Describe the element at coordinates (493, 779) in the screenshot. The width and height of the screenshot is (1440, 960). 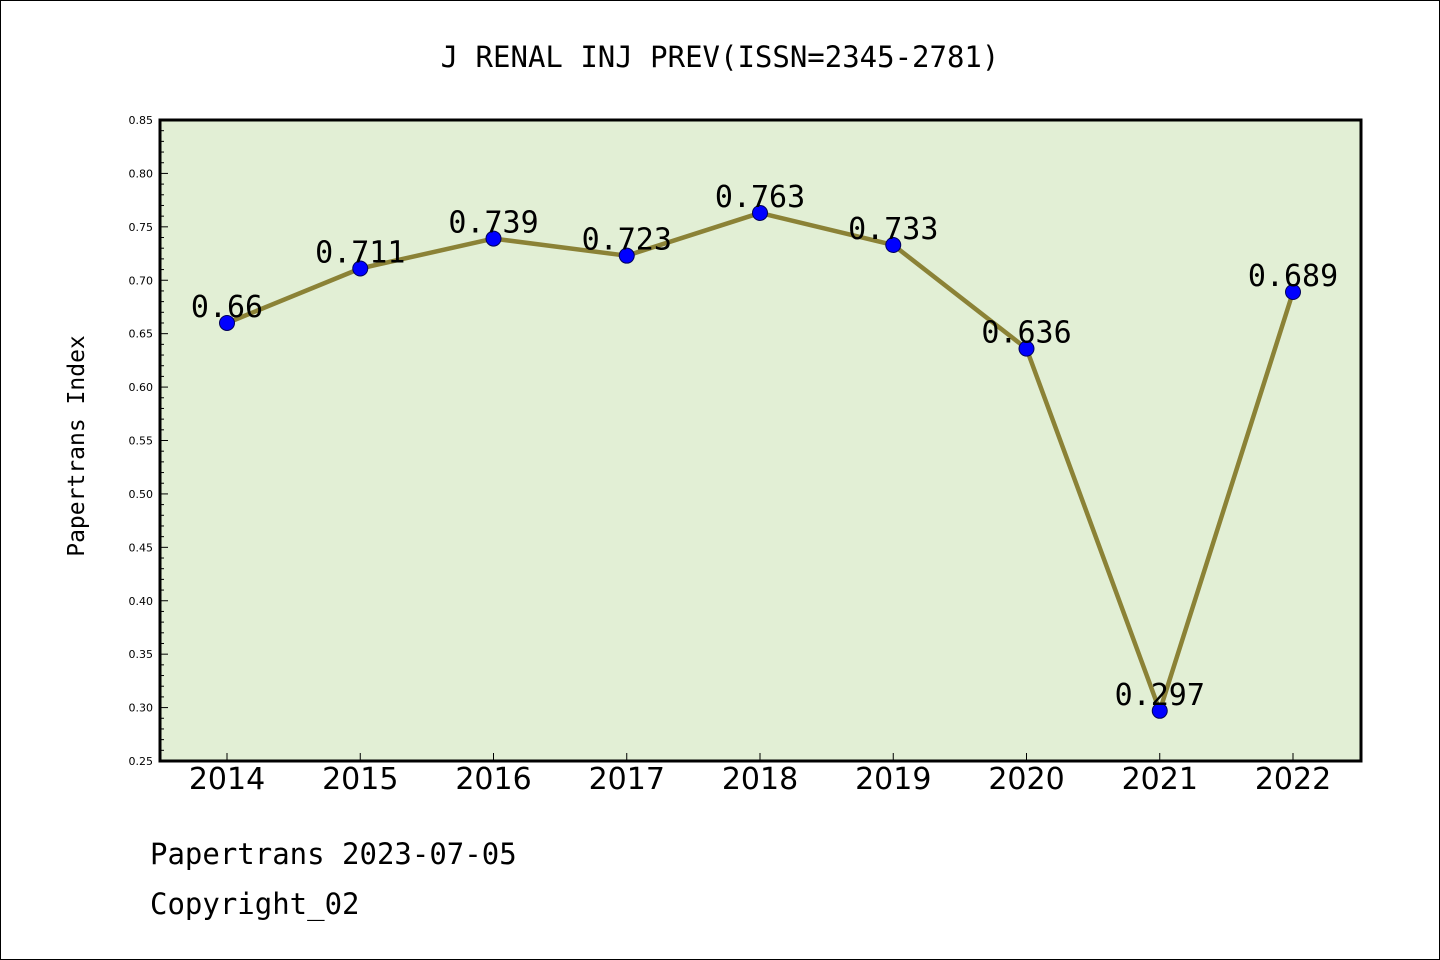
I see `x-tick-label: 2016` at that location.